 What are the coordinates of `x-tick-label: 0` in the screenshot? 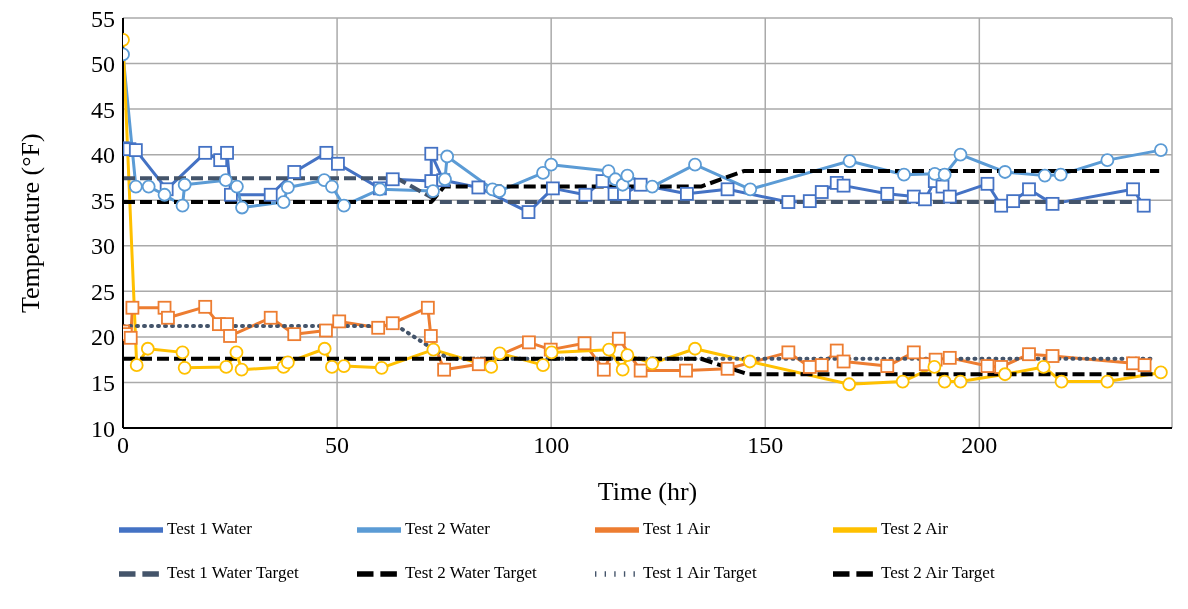 It's located at (123, 445).